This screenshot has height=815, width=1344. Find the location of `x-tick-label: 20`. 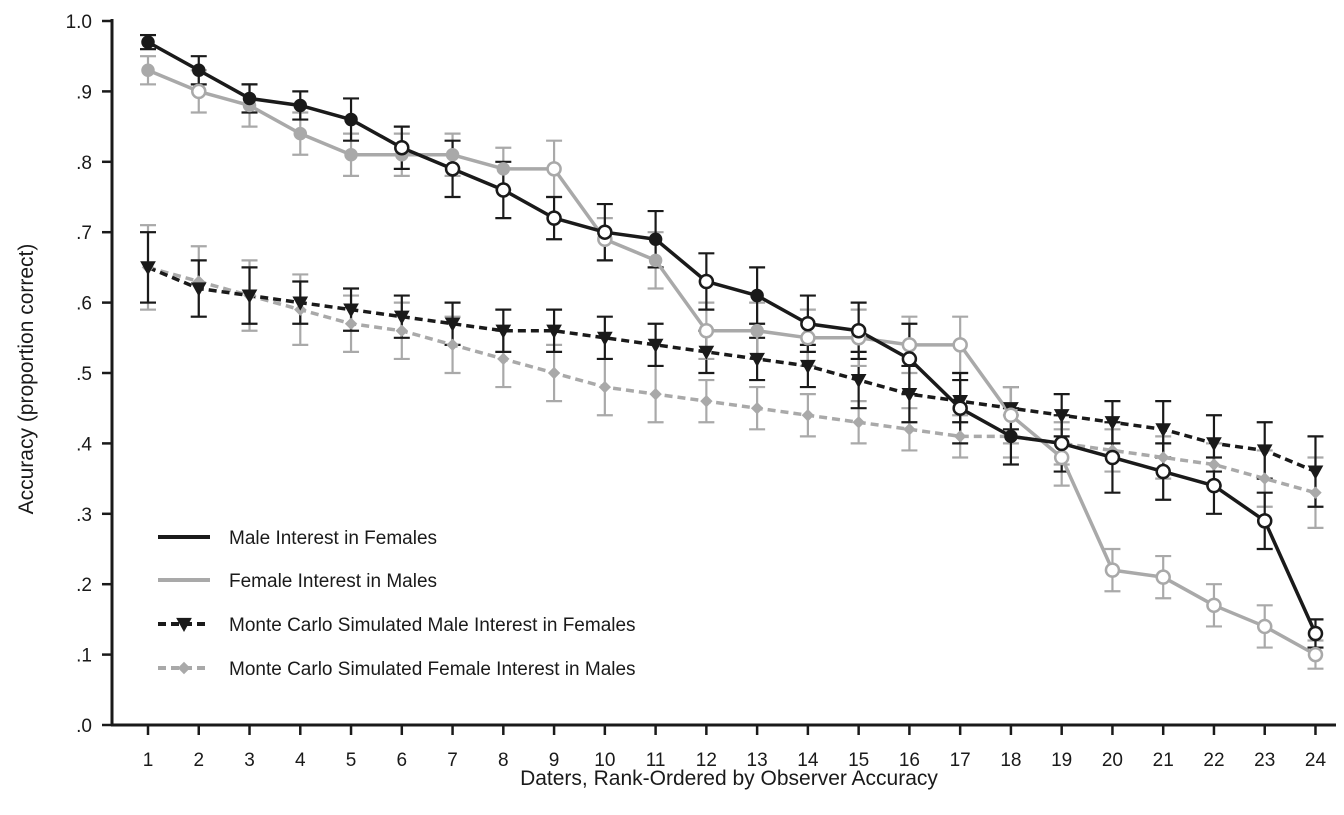

x-tick-label: 20 is located at coordinates (1112, 760).